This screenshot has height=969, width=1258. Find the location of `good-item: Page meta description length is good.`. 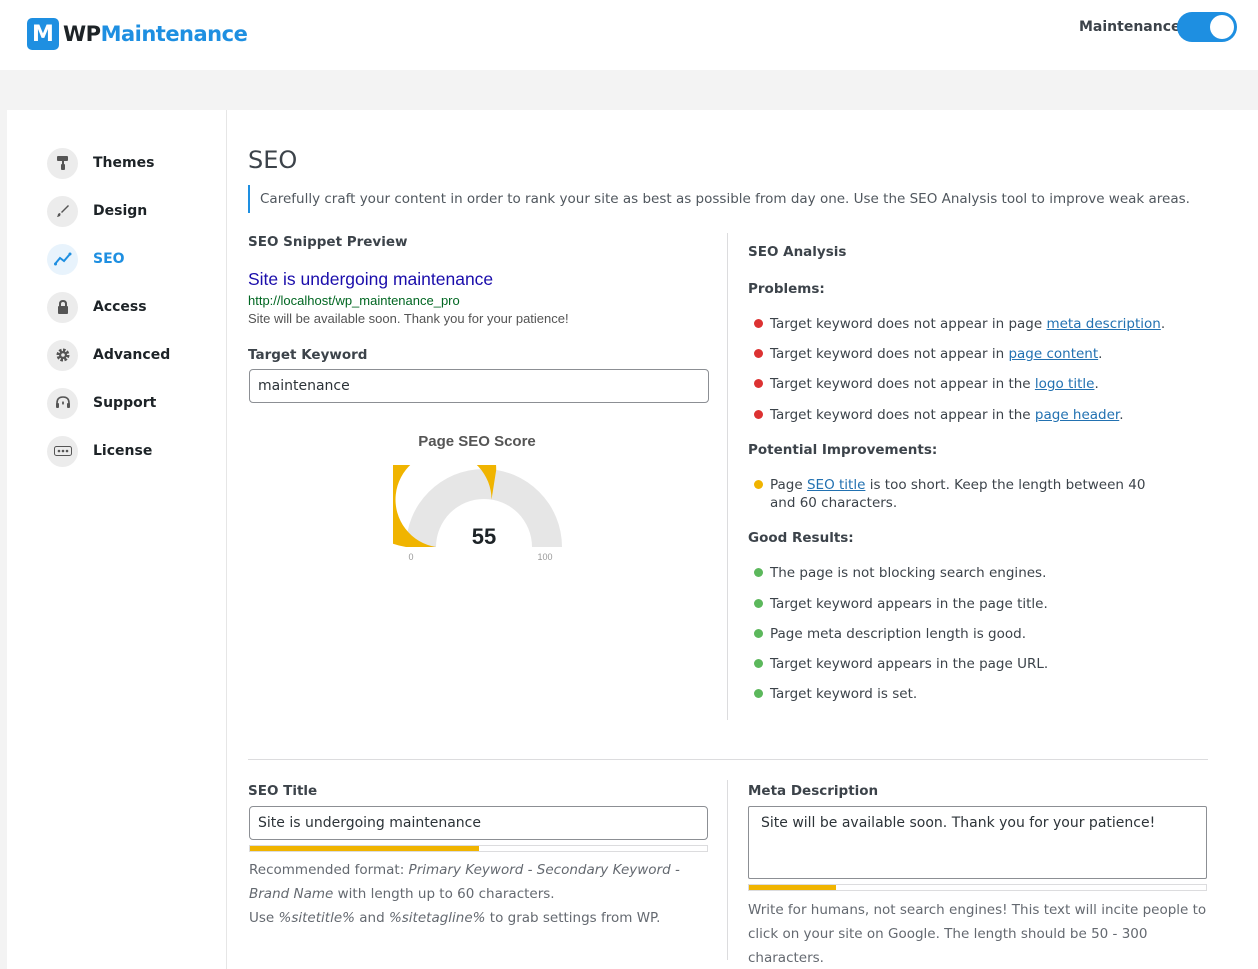

good-item: Page meta description length is good. is located at coordinates (977, 634).